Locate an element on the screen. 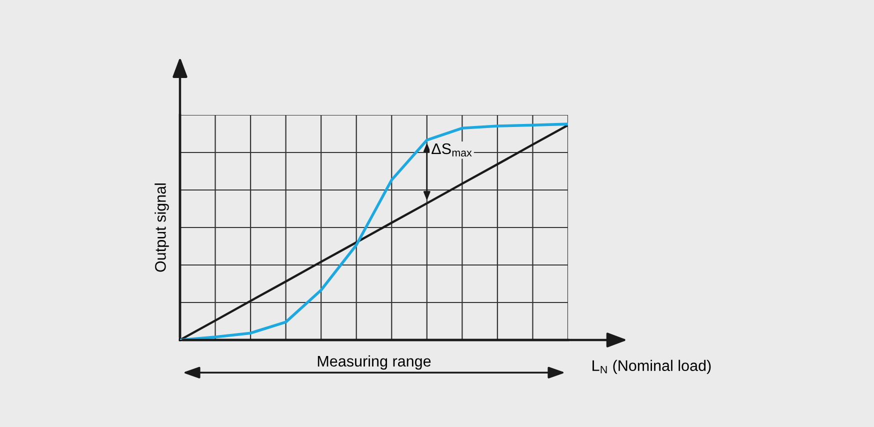 Image resolution: width=874 pixels, height=427 pixels. text: L$_{N}$ (Nominal load) is located at coordinates (651, 367).